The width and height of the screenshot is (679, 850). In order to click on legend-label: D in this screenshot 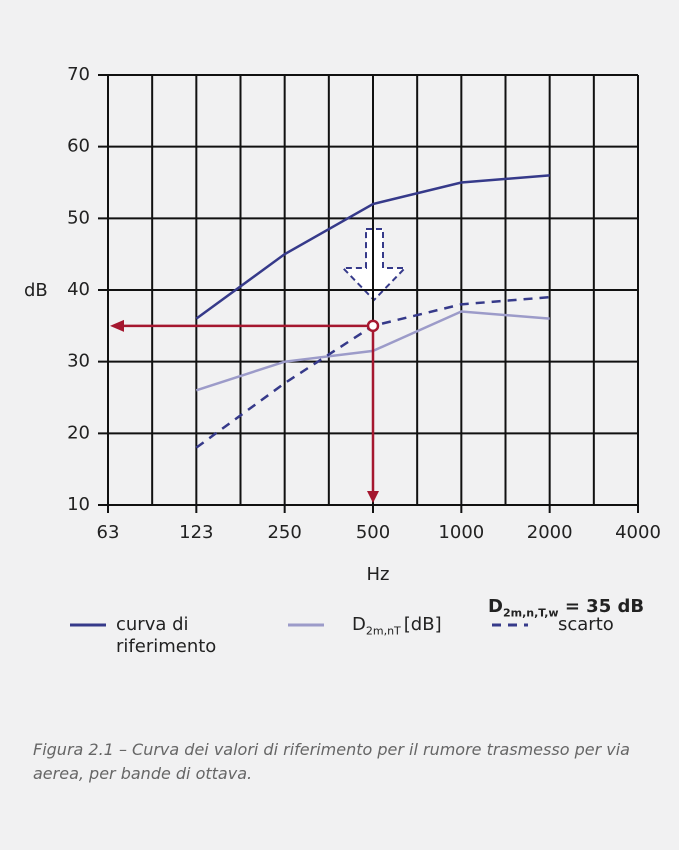, I will do `click(359, 624)`.